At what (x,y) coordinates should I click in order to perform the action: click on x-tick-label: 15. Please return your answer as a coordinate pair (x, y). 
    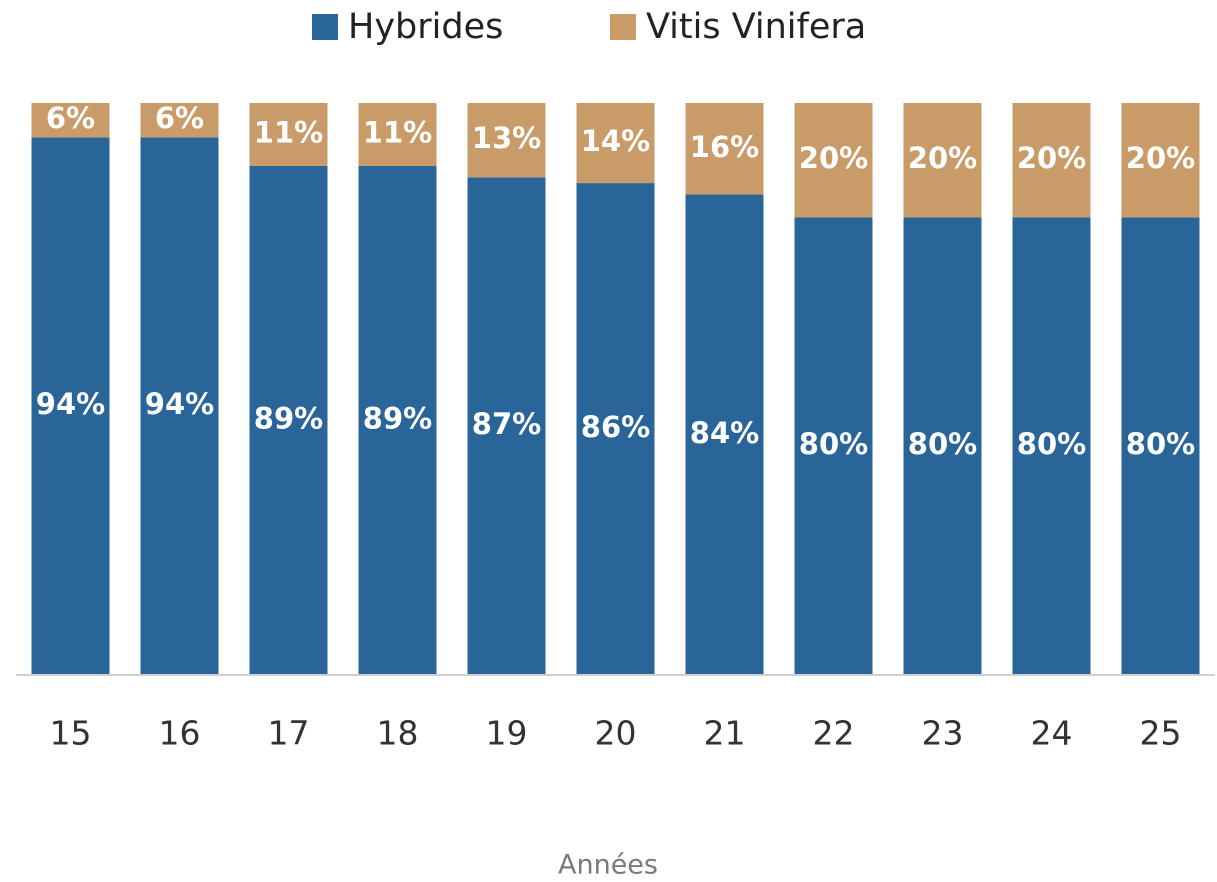
    Looking at the image, I should click on (71, 733).